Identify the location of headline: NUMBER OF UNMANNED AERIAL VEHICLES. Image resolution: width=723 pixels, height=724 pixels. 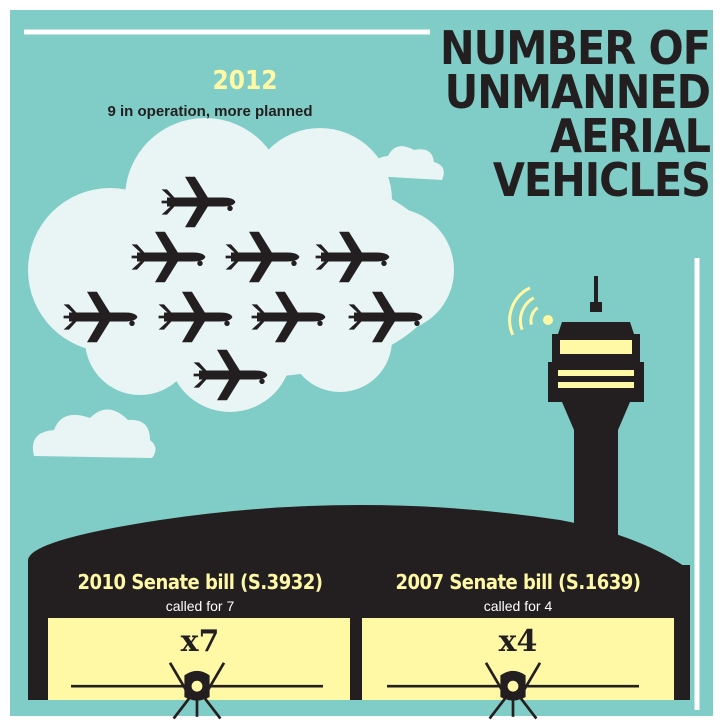
(545, 114).